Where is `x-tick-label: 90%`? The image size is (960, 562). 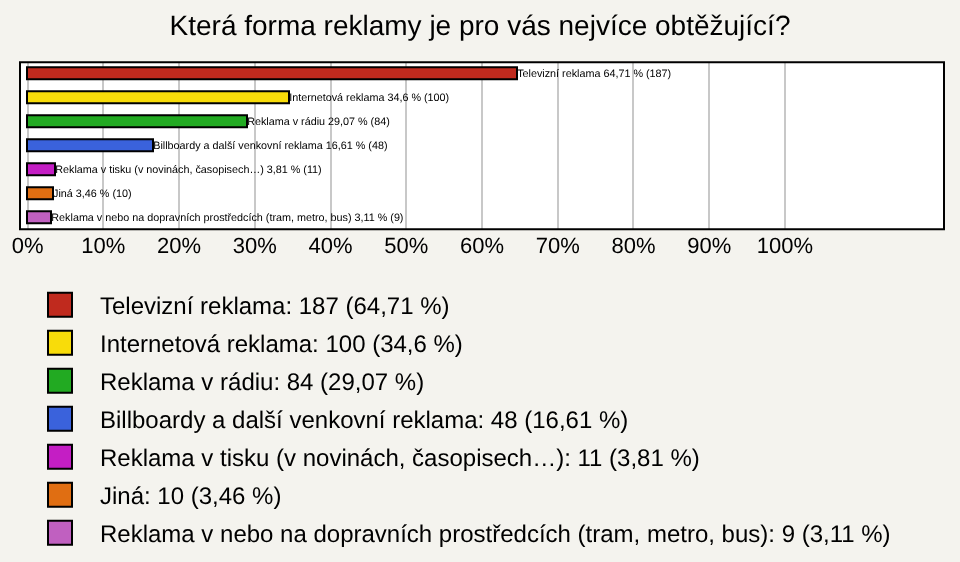 x-tick-label: 90% is located at coordinates (709, 247).